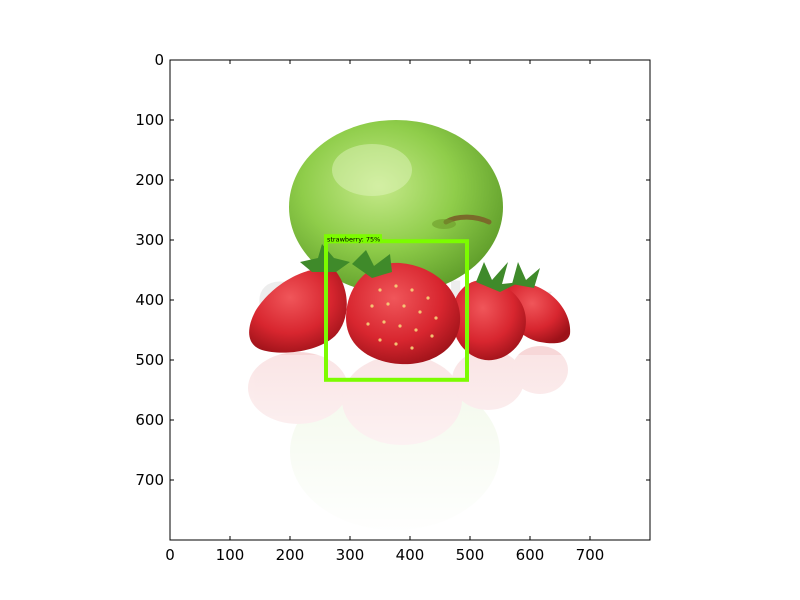  What do you see at coordinates (149, 180) in the screenshot?
I see `y-tick-label: 200` at bounding box center [149, 180].